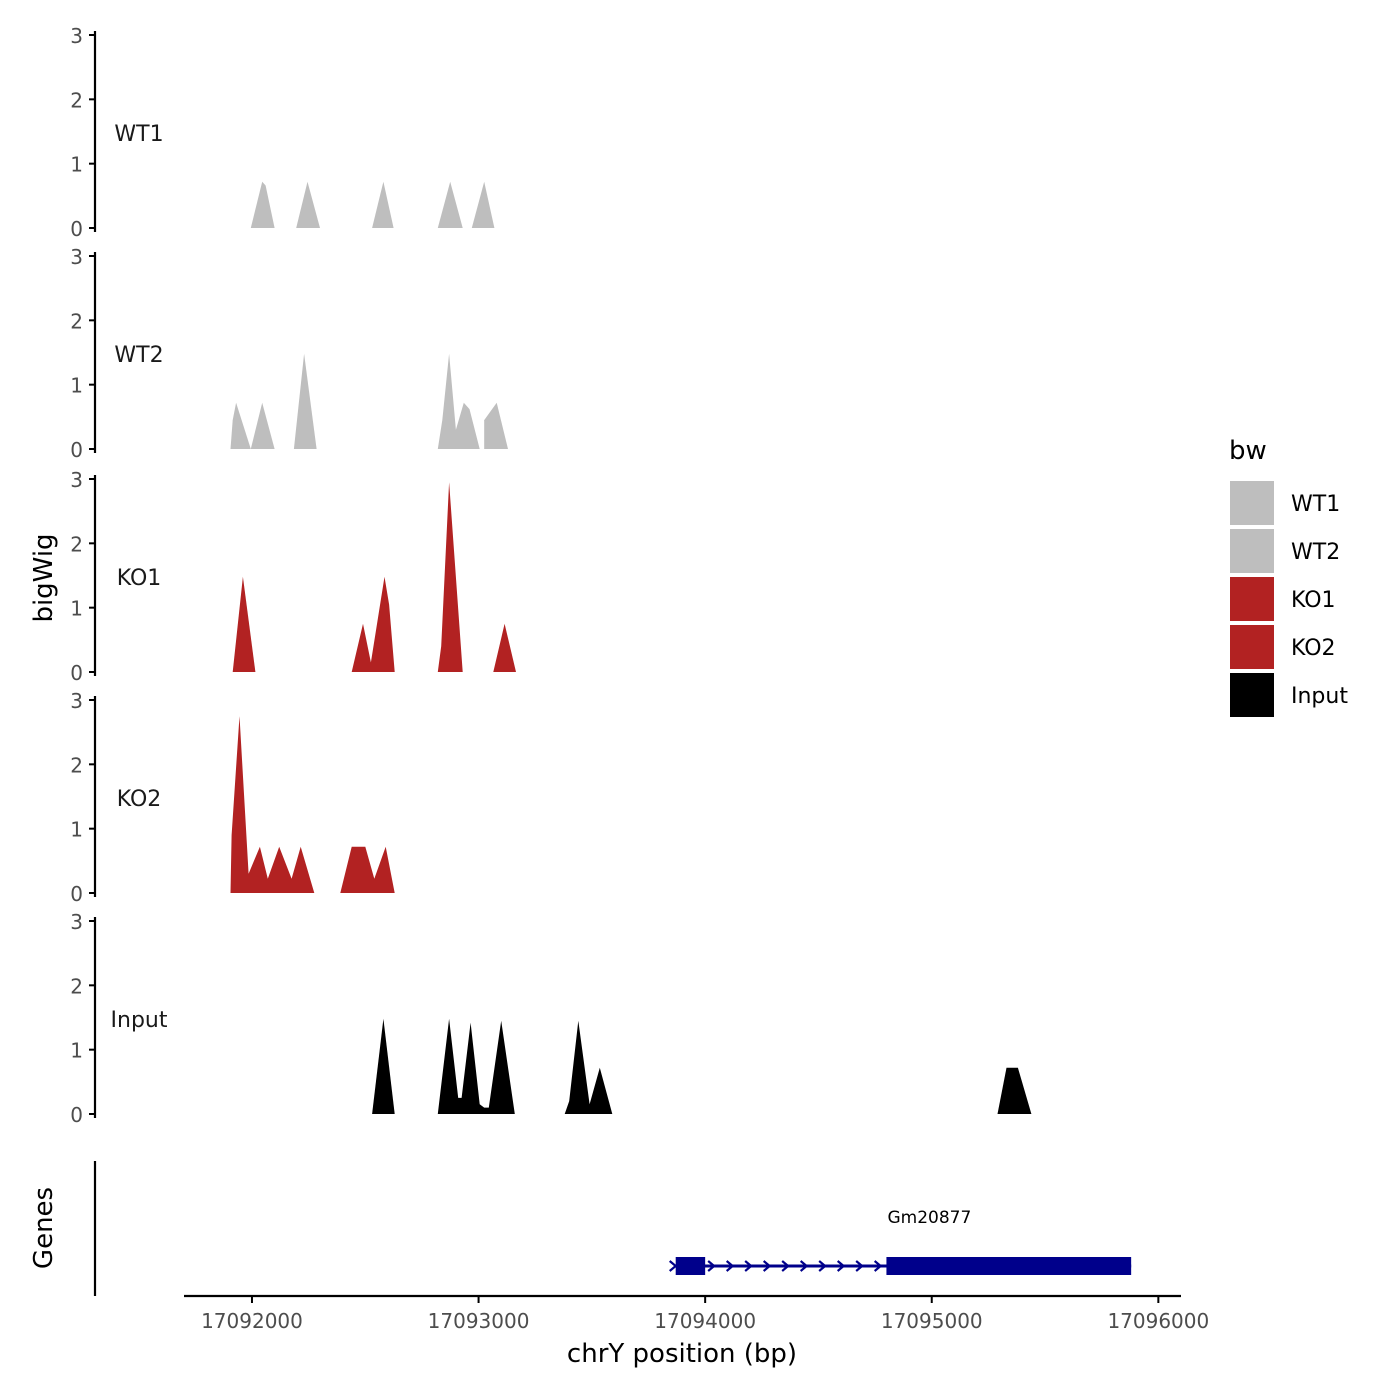 The height and width of the screenshot is (1400, 1400). What do you see at coordinates (1252, 599) in the screenshot?
I see `legend-swatch-ko1` at bounding box center [1252, 599].